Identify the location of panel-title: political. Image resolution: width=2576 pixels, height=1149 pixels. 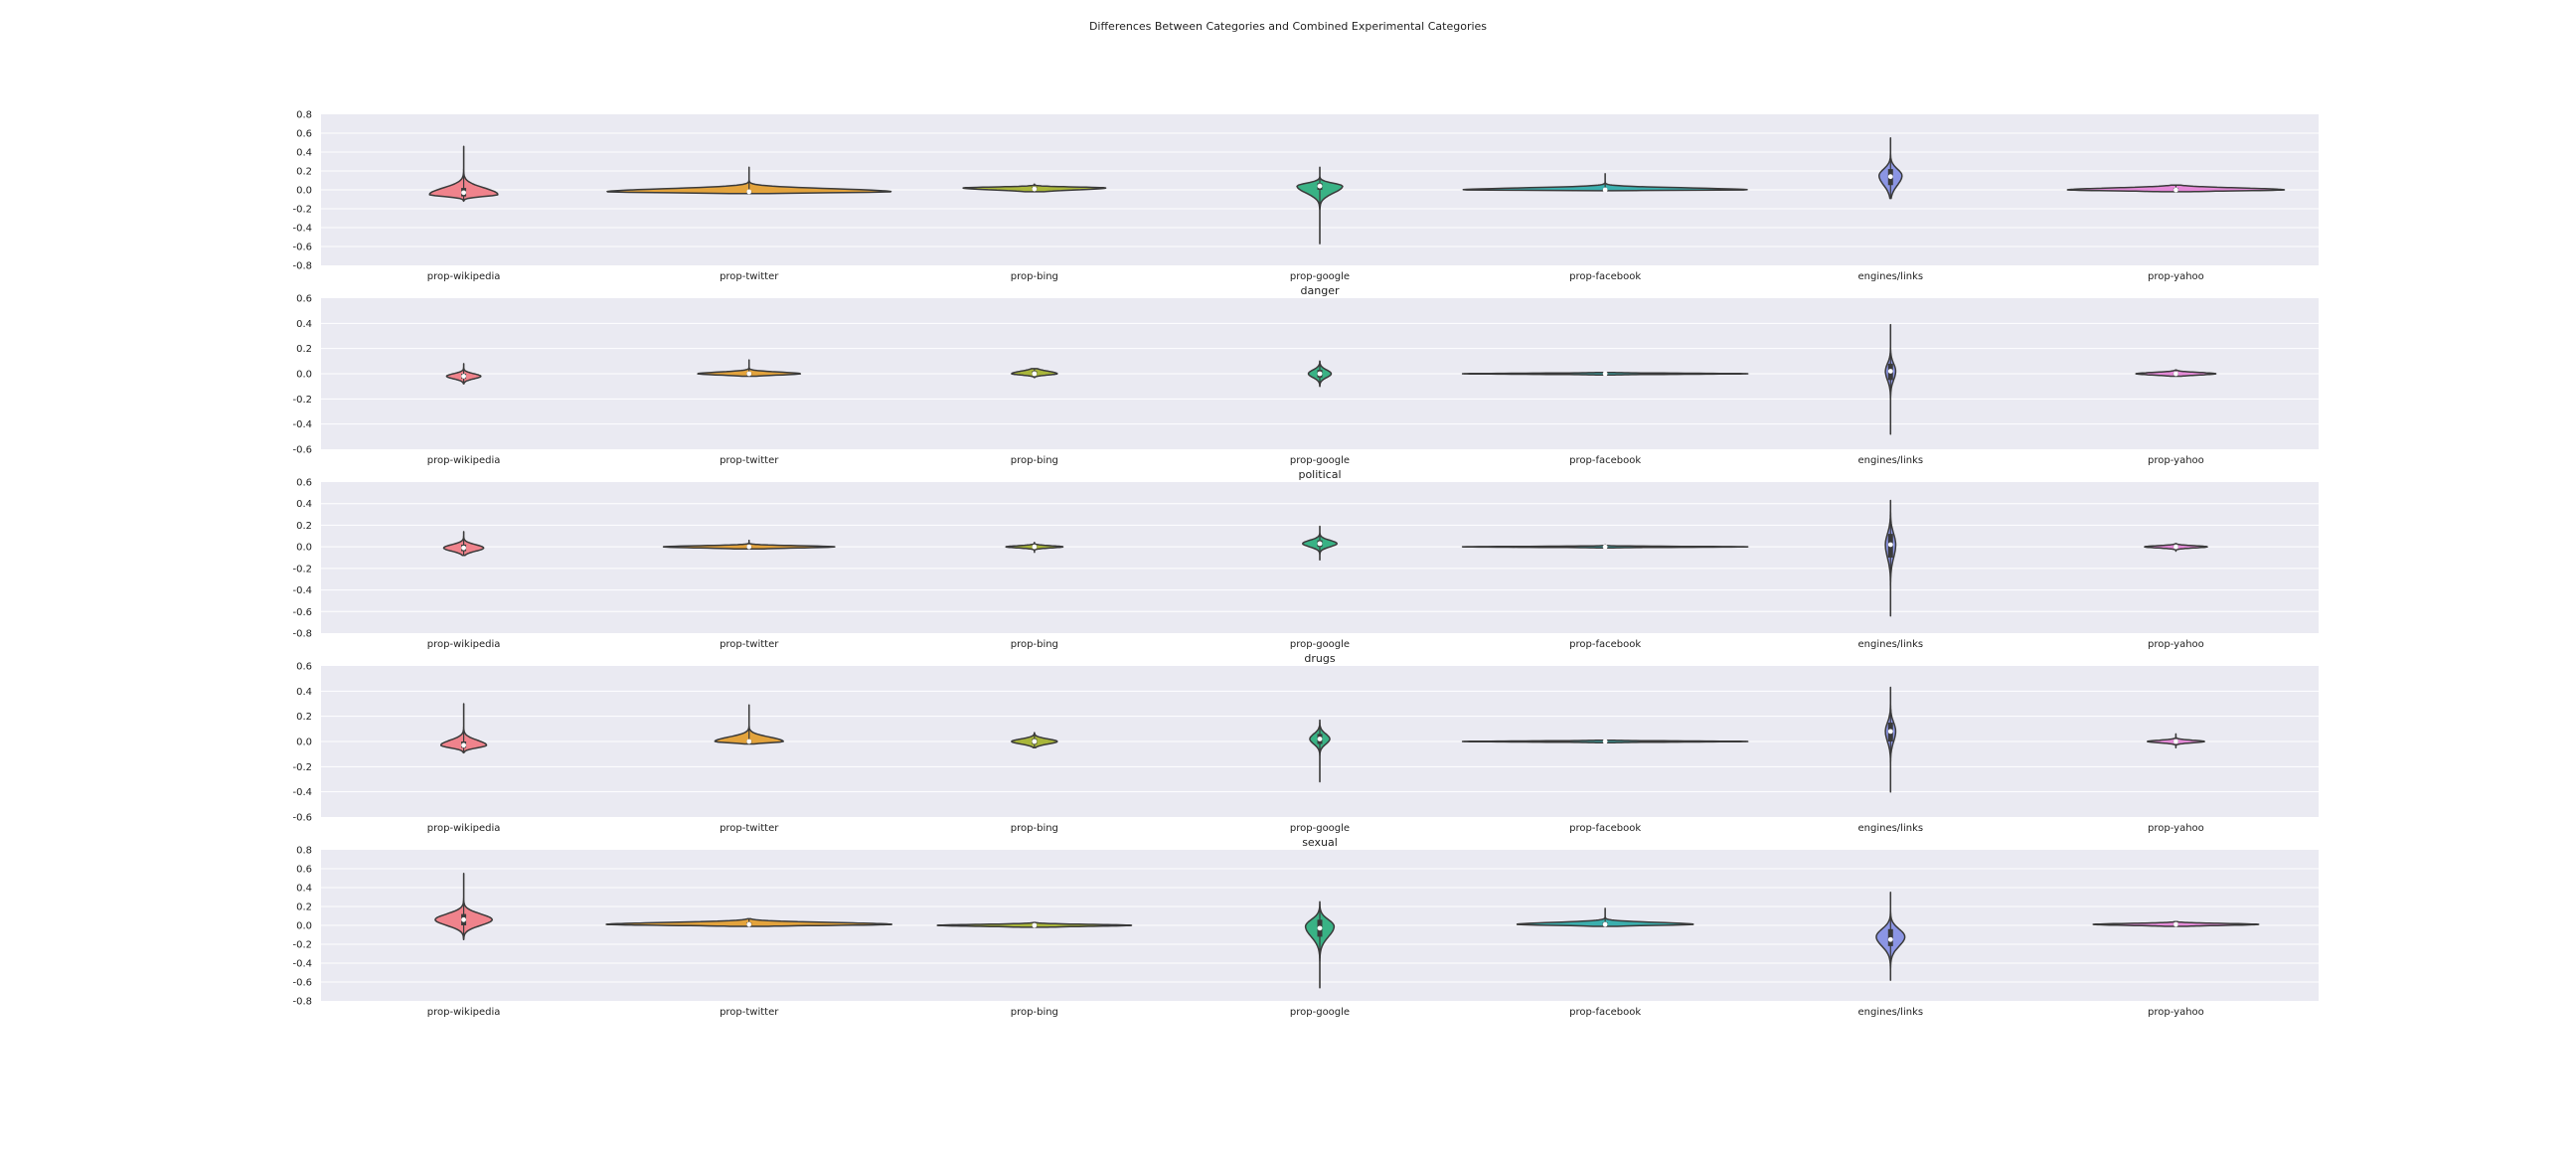
(1319, 474).